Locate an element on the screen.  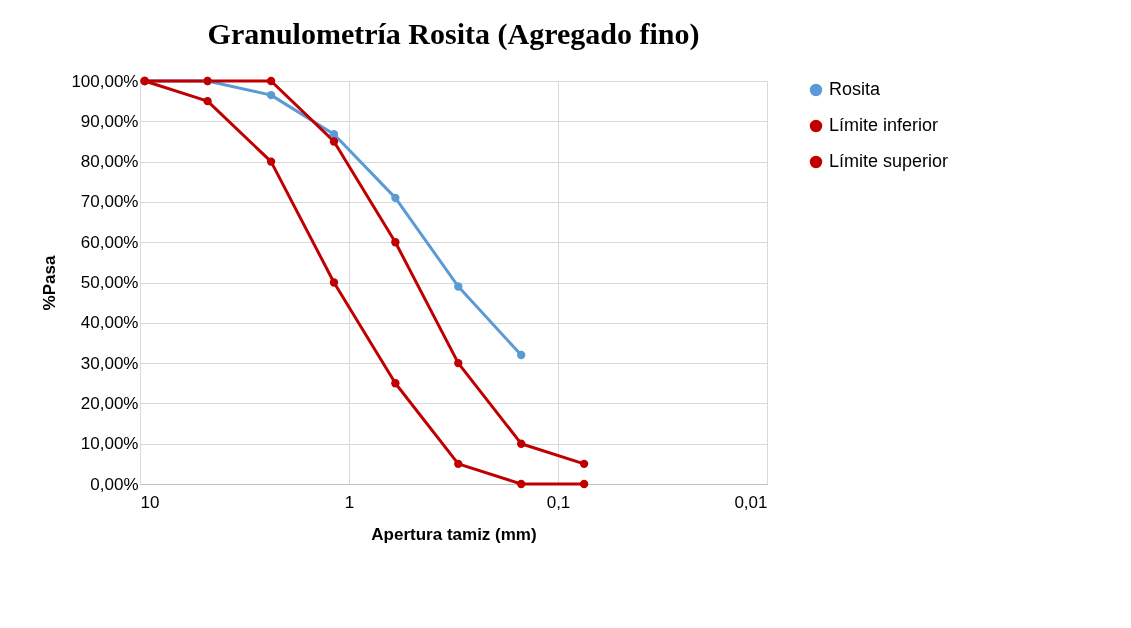
y-tick-label: 20,00% is located at coordinates (109, 403).